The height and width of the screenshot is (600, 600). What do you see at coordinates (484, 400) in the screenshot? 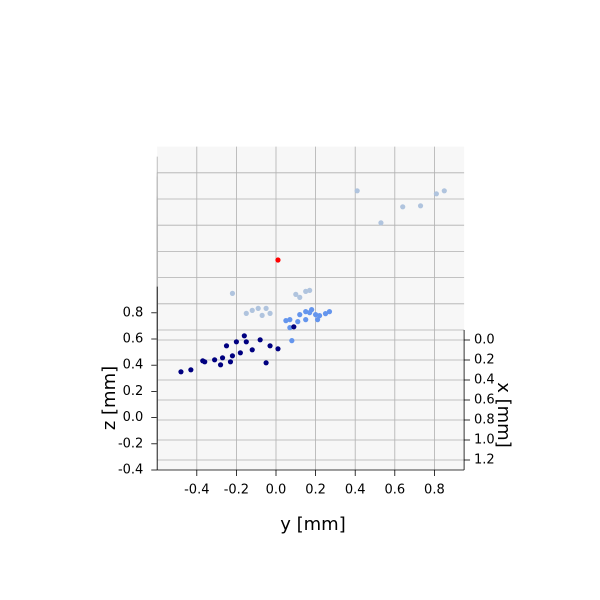
I see `x-tick-label: 0.6` at bounding box center [484, 400].